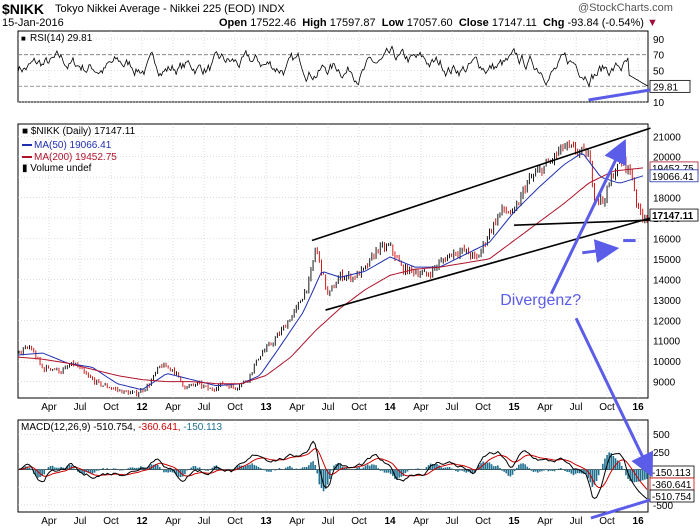 The width and height of the screenshot is (700, 530). I want to click on price-x-tick-label: 12, so click(142, 407).